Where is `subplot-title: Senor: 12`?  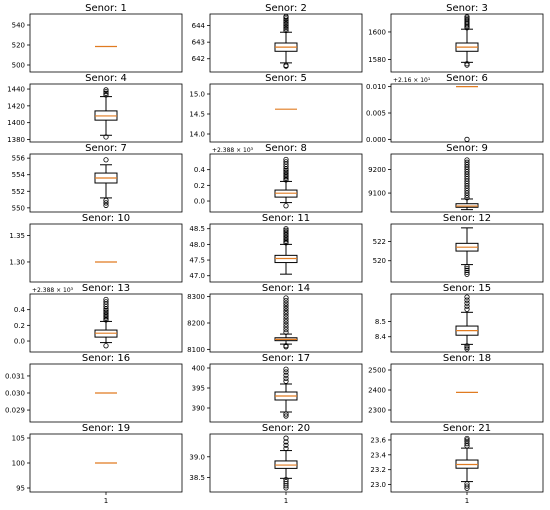 subplot-title: Senor: 12 is located at coordinates (467, 218).